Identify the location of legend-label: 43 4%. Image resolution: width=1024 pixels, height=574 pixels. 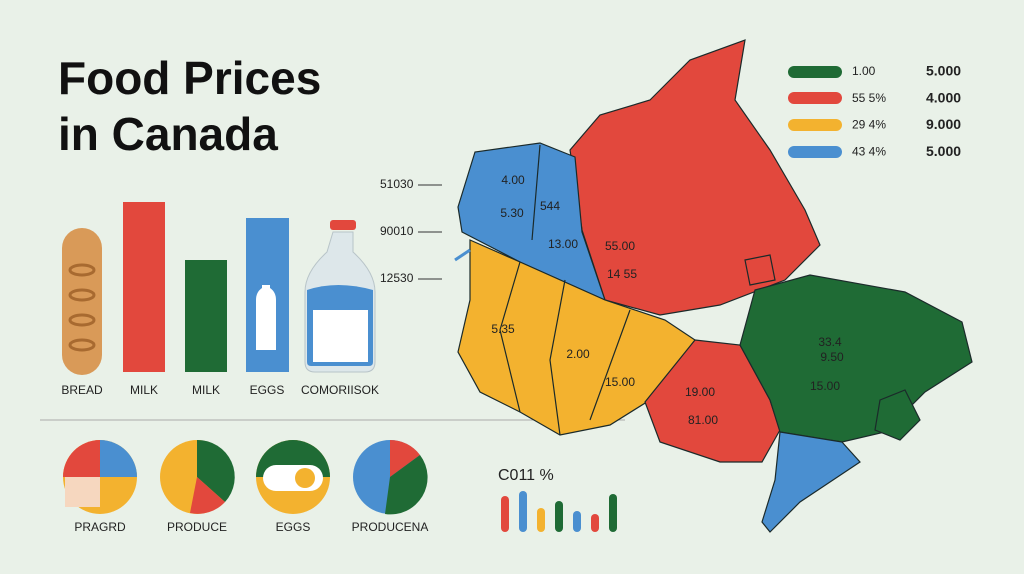
(869, 151).